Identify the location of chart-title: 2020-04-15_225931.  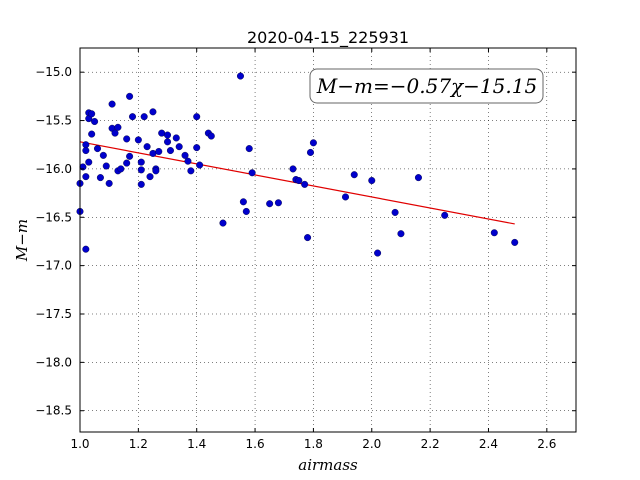
(328, 38).